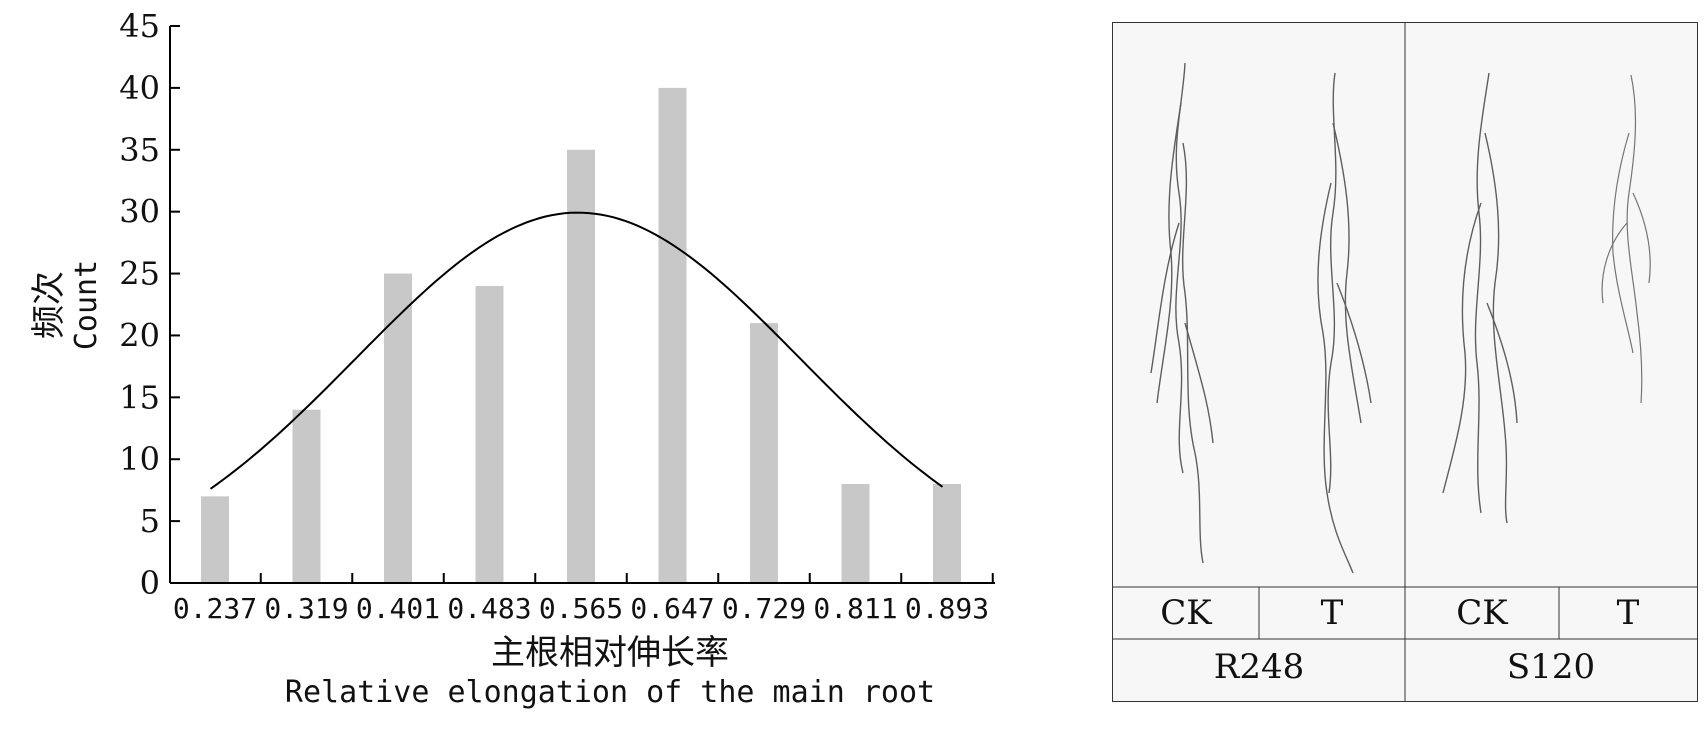 The image size is (1708, 730). Describe the element at coordinates (139, 335) in the screenshot. I see `y-tick-label: 20` at that location.